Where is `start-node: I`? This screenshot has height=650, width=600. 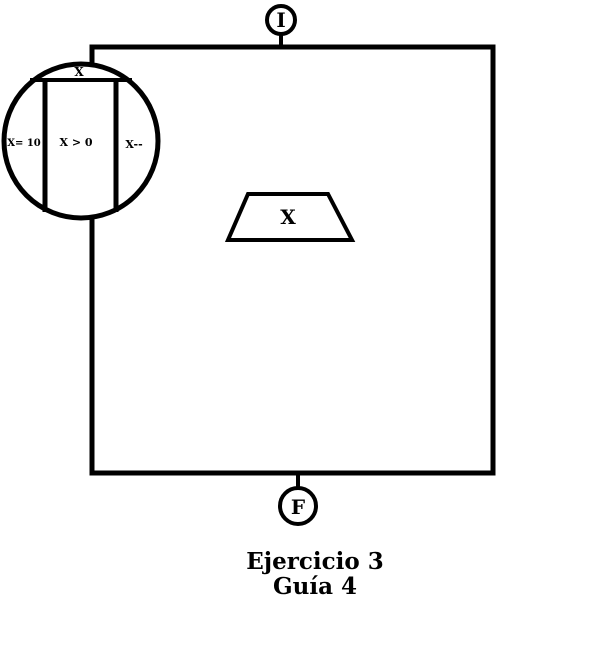 start-node: I is located at coordinates (281, 20).